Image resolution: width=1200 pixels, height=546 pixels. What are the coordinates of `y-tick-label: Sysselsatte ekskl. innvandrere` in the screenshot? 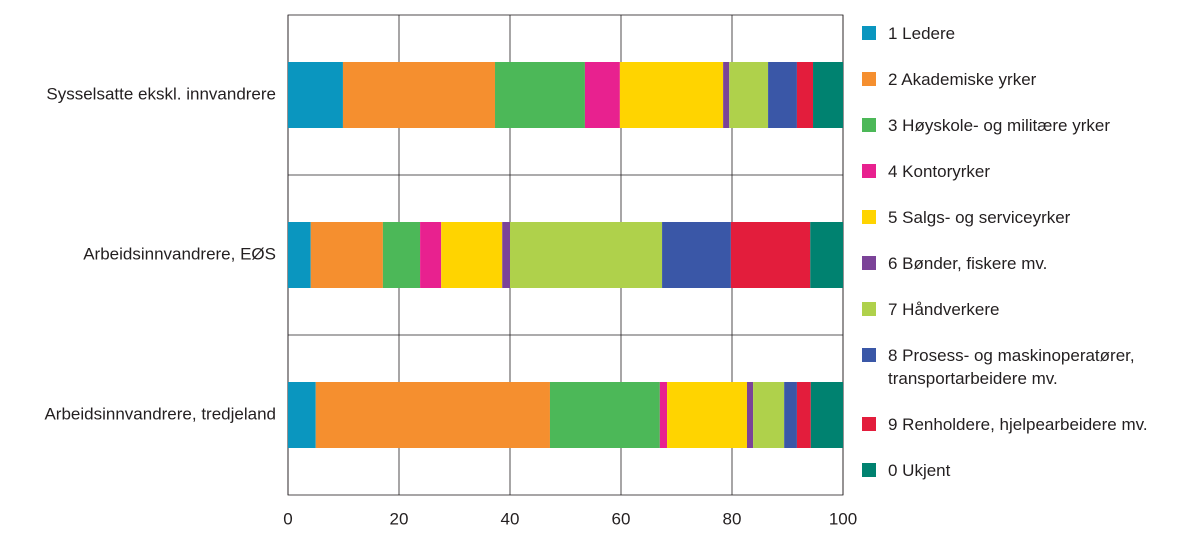 It's located at (161, 93).